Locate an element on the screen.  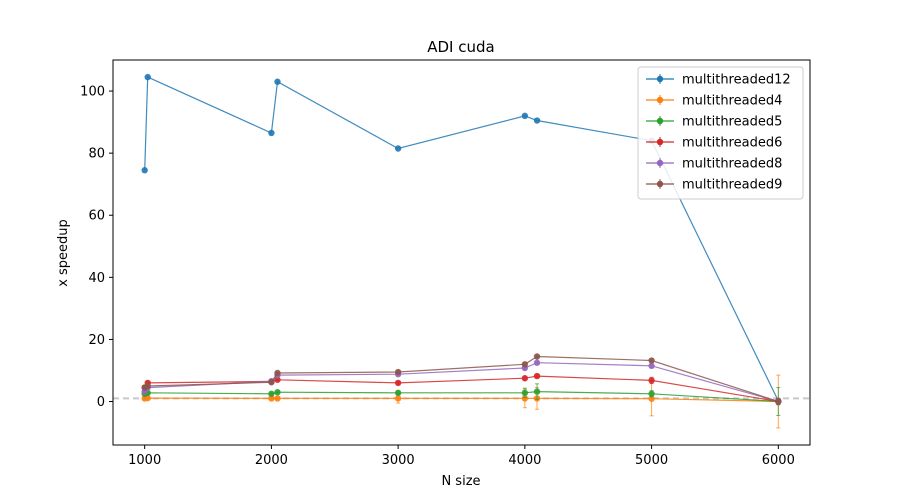
y-tick-label: 100 is located at coordinates (92, 92).